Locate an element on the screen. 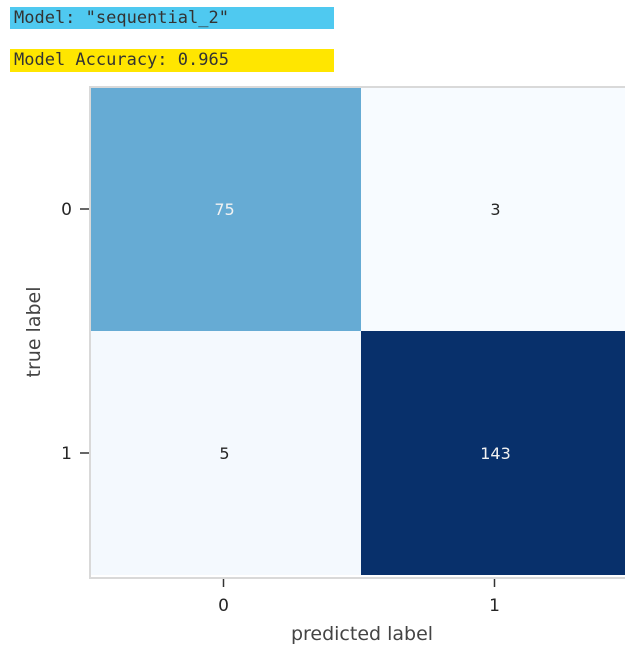 Image resolution: width=625 pixels, height=650 pixels. cell-value-0-1: 3 is located at coordinates (495, 209).